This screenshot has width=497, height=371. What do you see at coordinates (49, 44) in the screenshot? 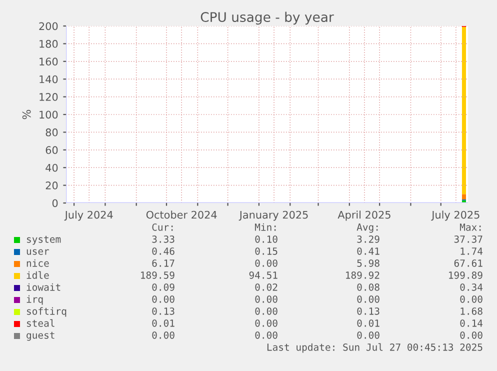
I see `y-tick-label: 180` at bounding box center [49, 44].